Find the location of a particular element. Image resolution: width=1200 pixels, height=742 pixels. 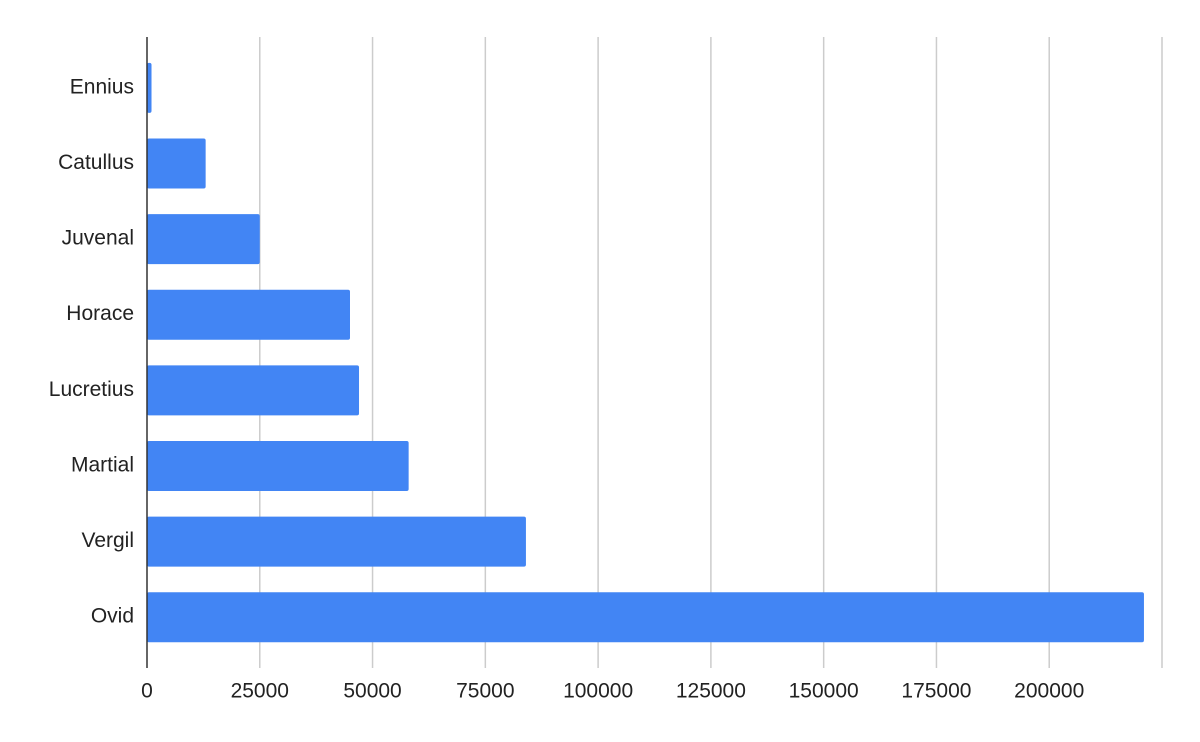

x-tick-label: 125000 is located at coordinates (711, 691).